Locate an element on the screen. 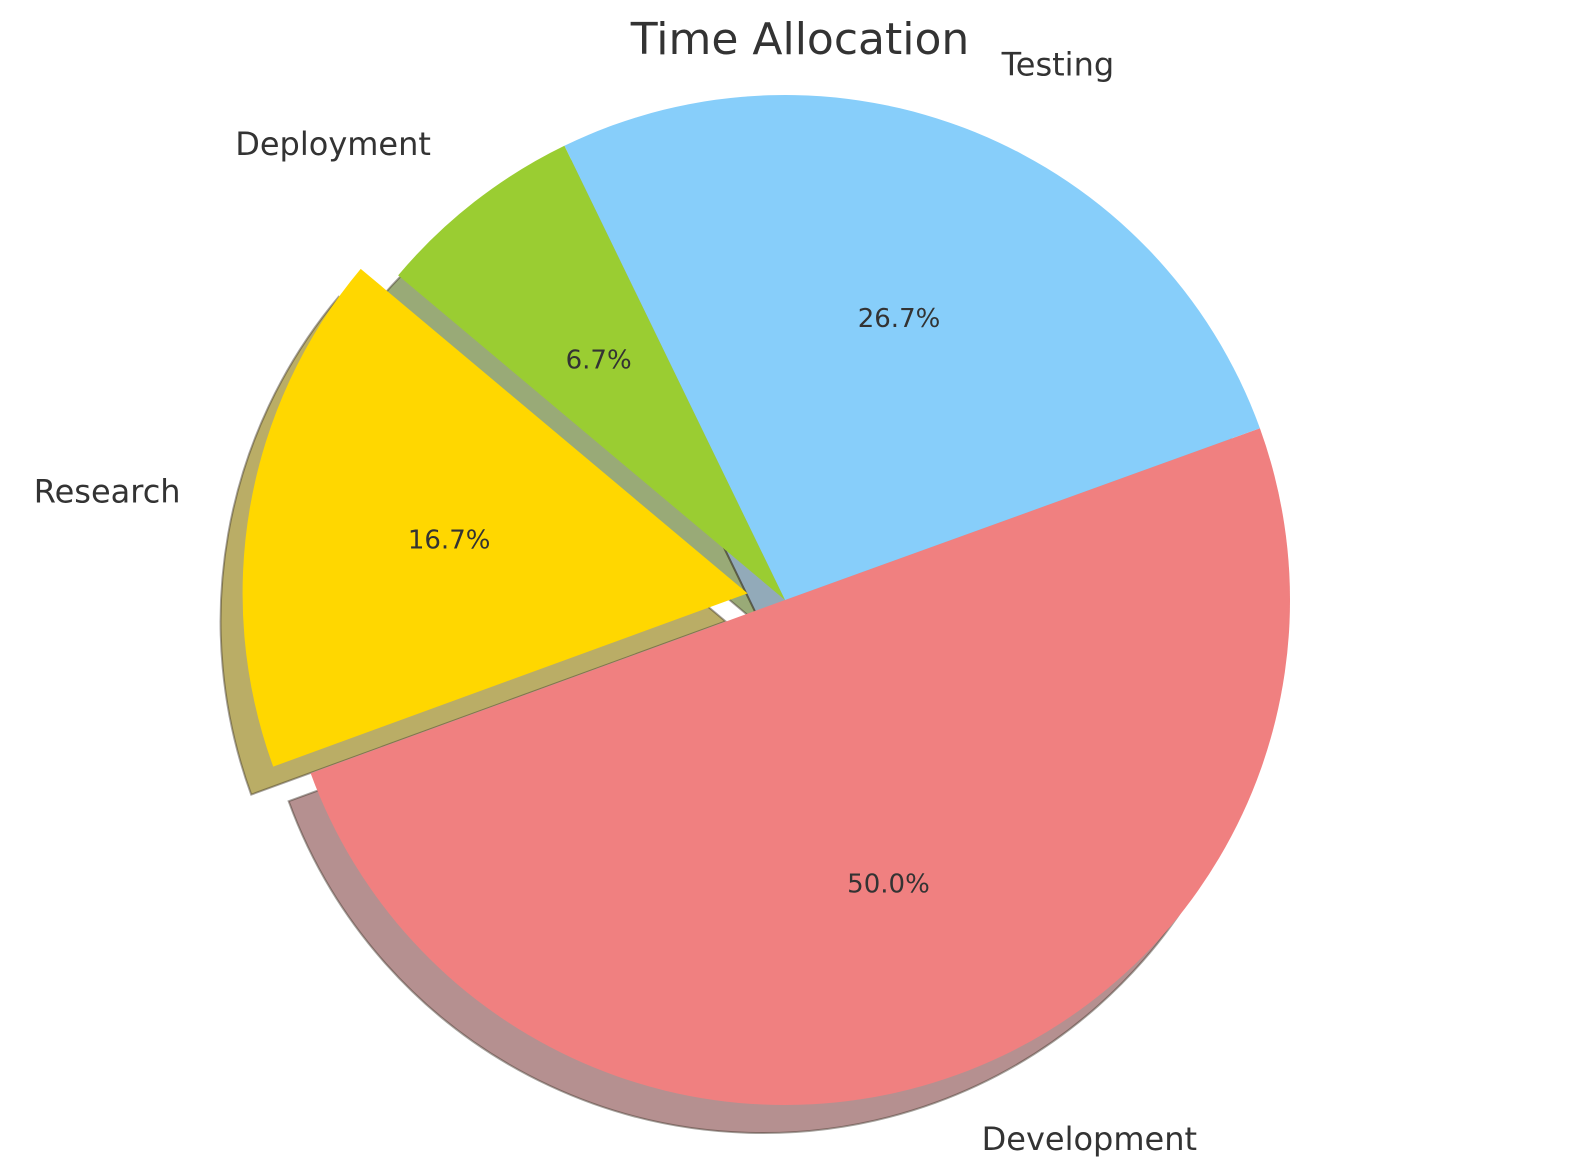  slice-percent-testing: 26.7% is located at coordinates (899, 319).